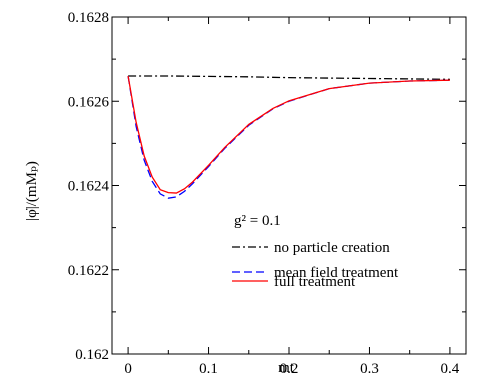 This screenshot has height=382, width=491. What do you see at coordinates (286, 368) in the screenshot?
I see `x-axis-label: mt` at bounding box center [286, 368].